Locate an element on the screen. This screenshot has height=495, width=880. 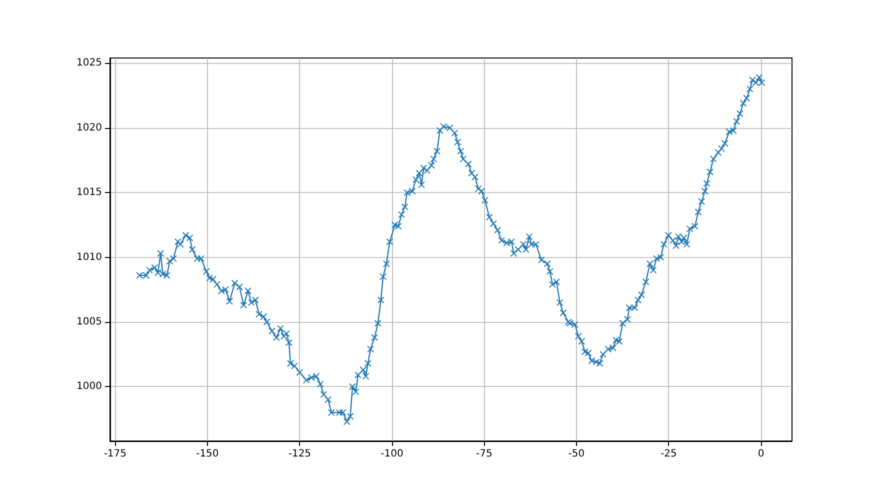
y-tick-label: 1025 is located at coordinates (89, 63).